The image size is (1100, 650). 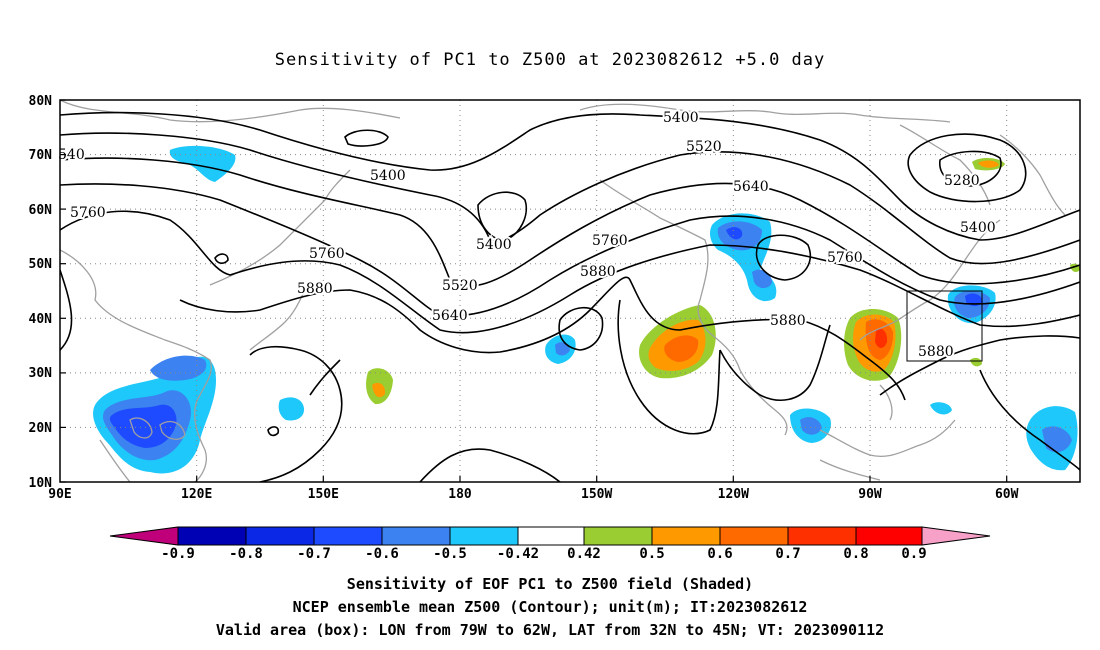 I want to click on colorbar-label: 0.9, so click(x=913, y=554).